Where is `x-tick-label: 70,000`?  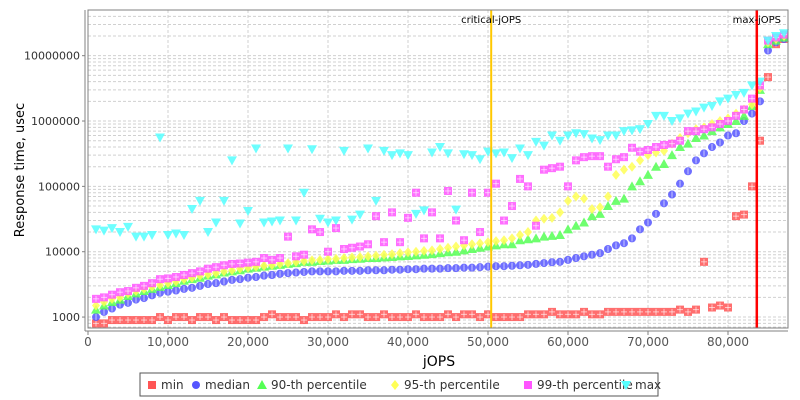
x-tick-label: 70,000 is located at coordinates (648, 342).